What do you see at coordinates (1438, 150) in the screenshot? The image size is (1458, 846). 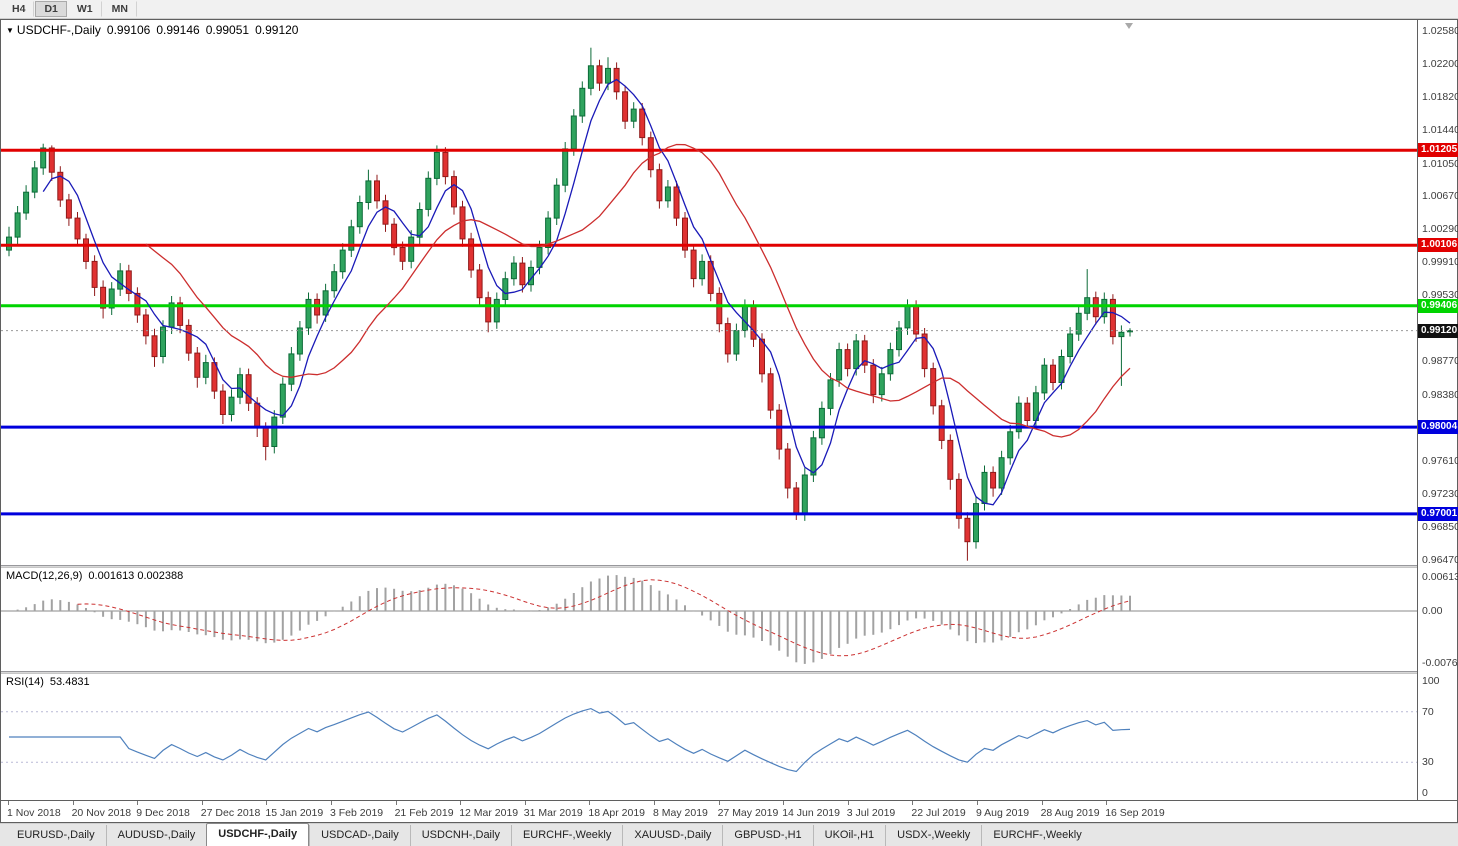 I see `price-tag: 1.01205` at bounding box center [1438, 150].